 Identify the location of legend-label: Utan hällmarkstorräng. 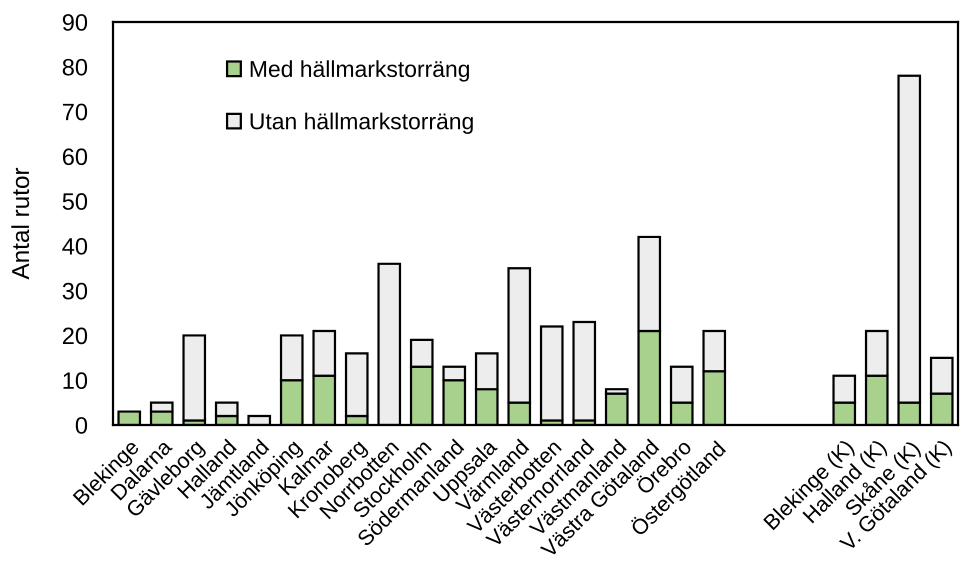
(361, 123).